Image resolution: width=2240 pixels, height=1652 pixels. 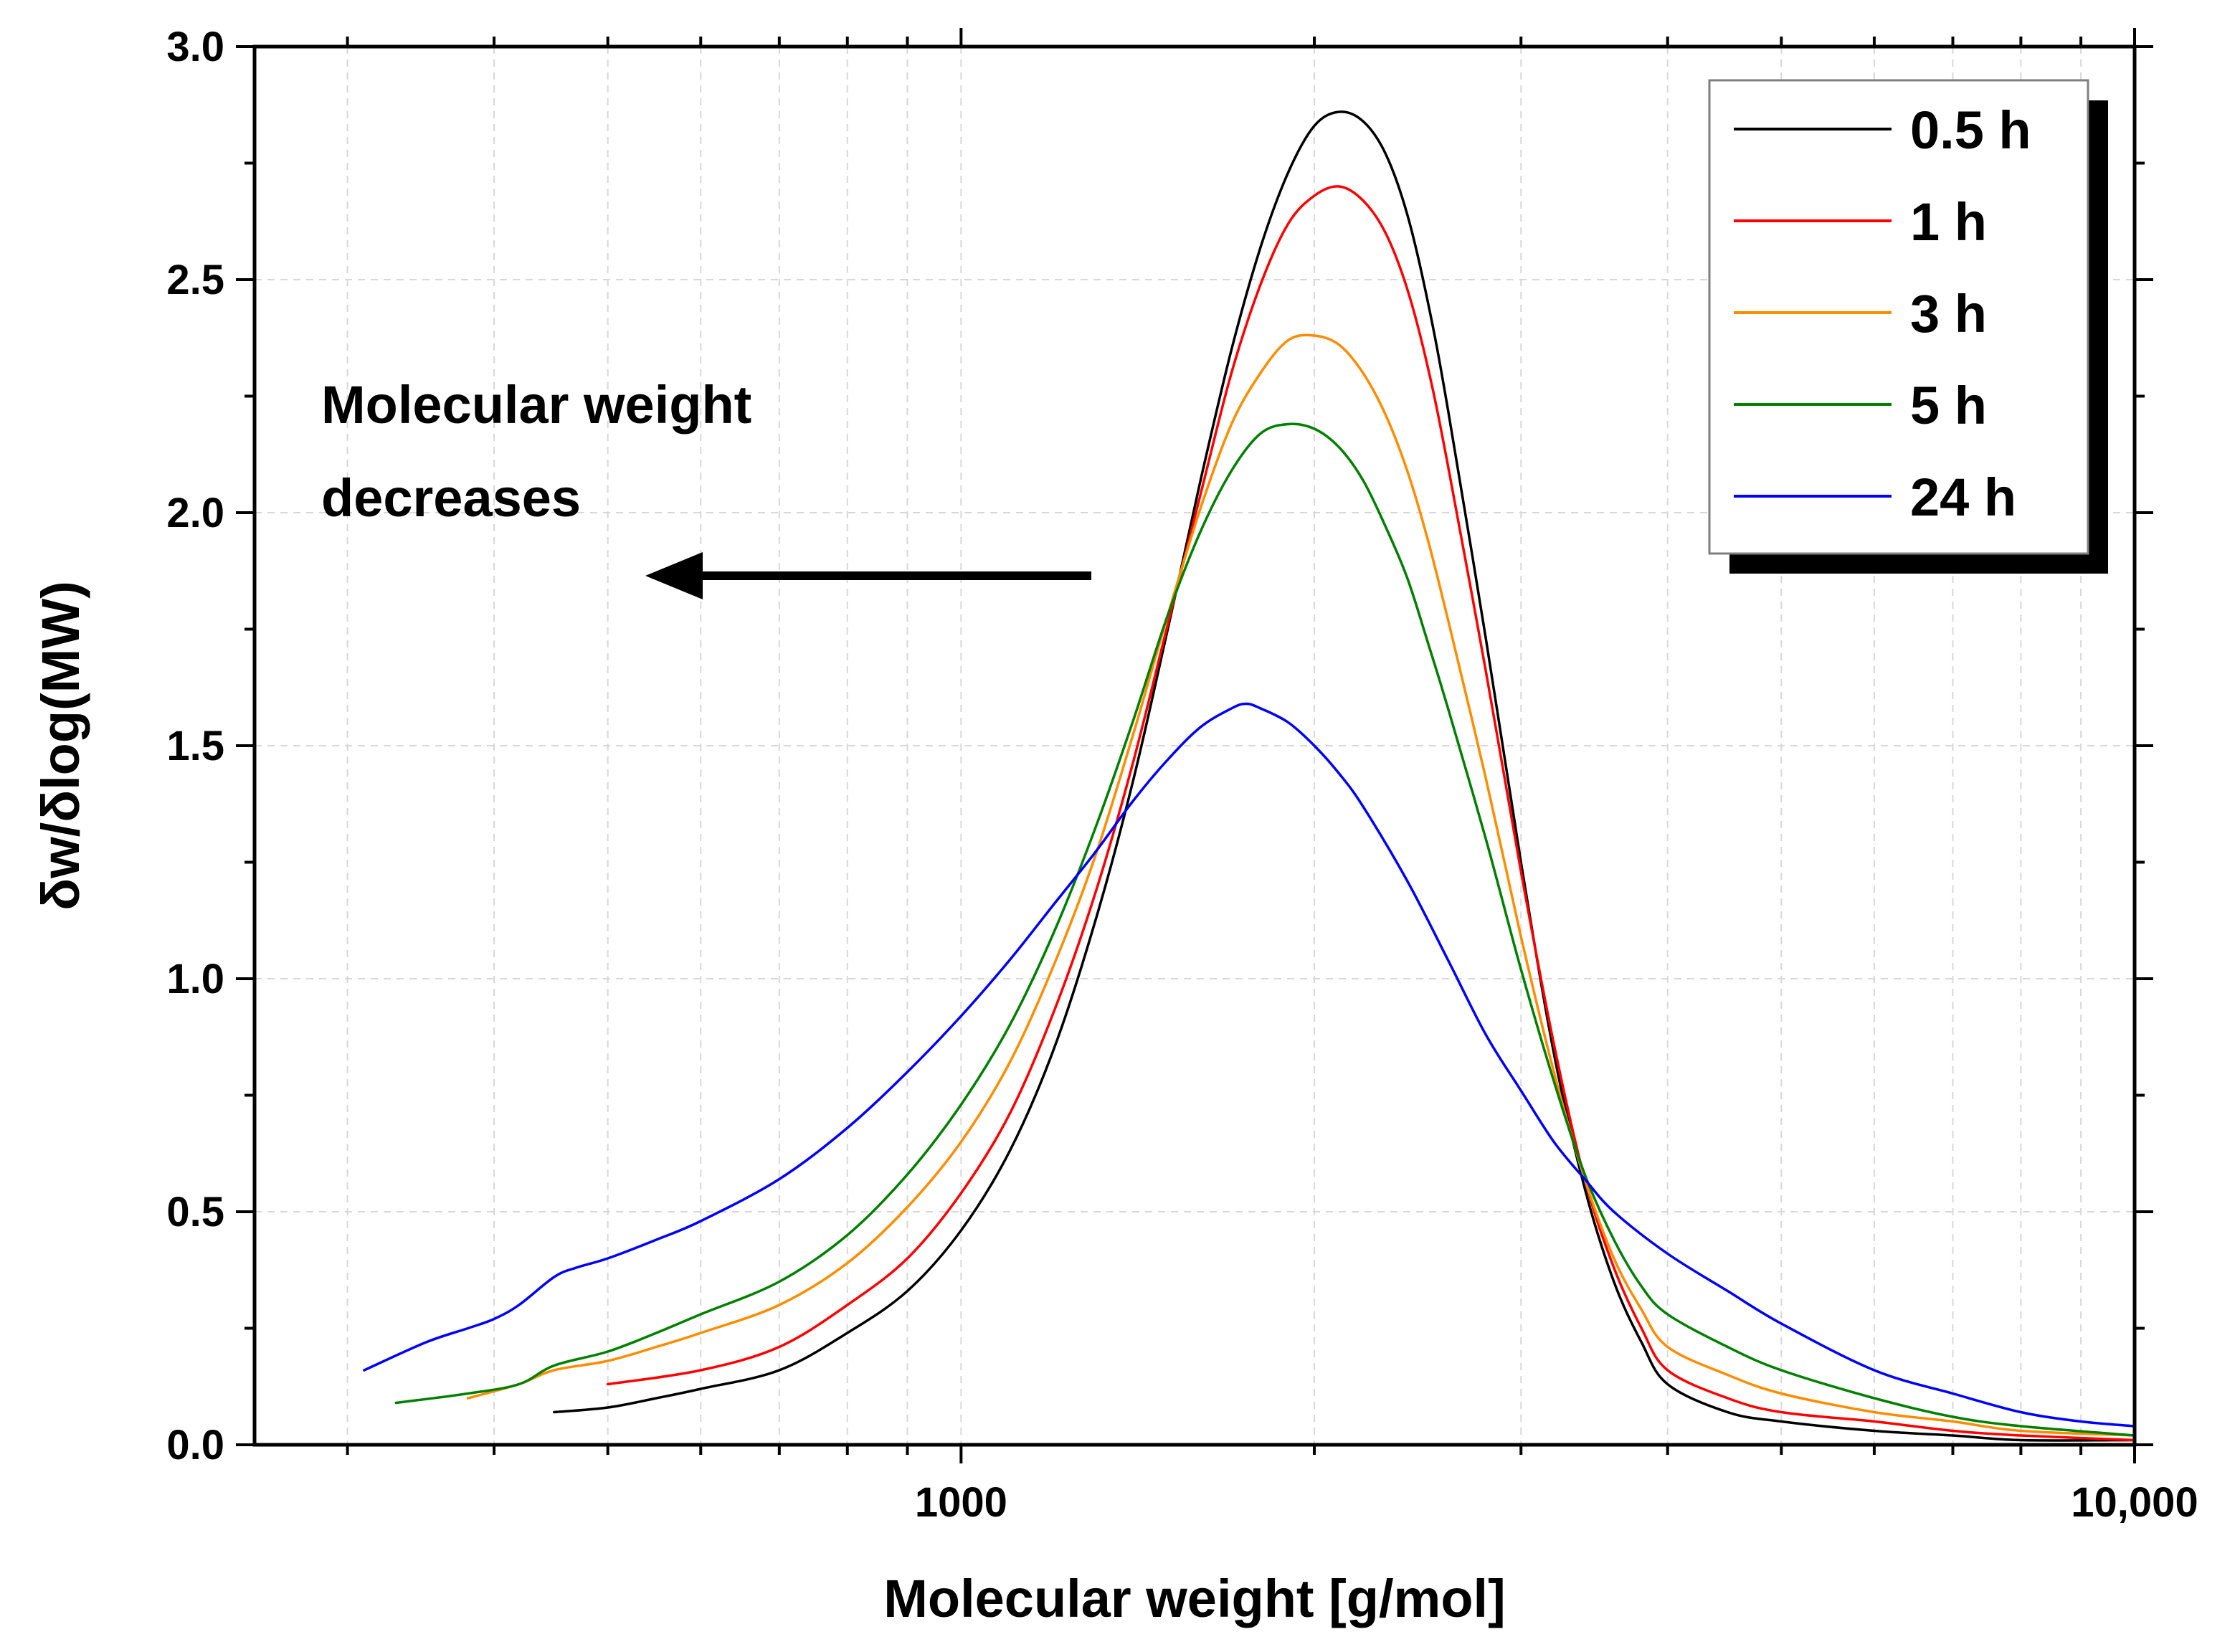 I want to click on annotation: Molecular weight decreases, so click(x=706, y=487).